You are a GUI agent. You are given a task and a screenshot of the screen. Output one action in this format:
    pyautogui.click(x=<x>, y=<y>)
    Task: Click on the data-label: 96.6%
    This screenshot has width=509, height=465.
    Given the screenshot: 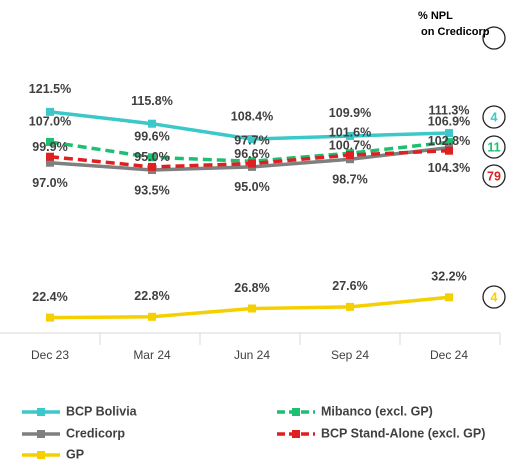 What is the action you would take?
    pyautogui.click(x=251, y=154)
    